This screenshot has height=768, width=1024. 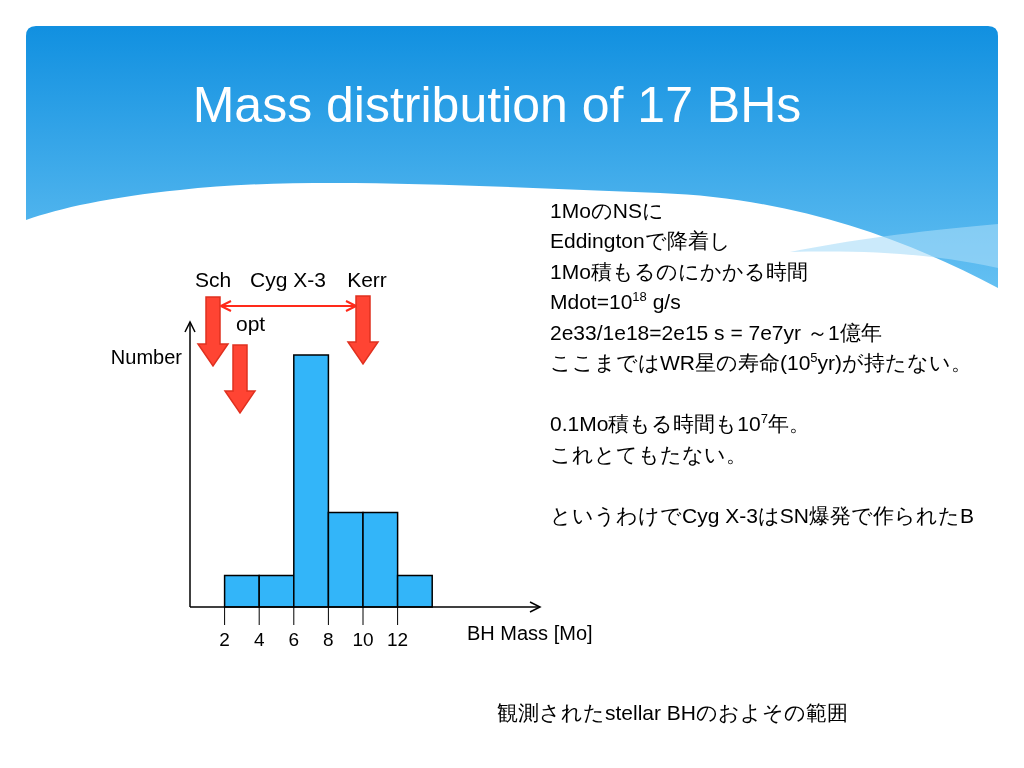 I want to click on text: Mdot=10$^{18}$ g/s, so click(x=615, y=301).